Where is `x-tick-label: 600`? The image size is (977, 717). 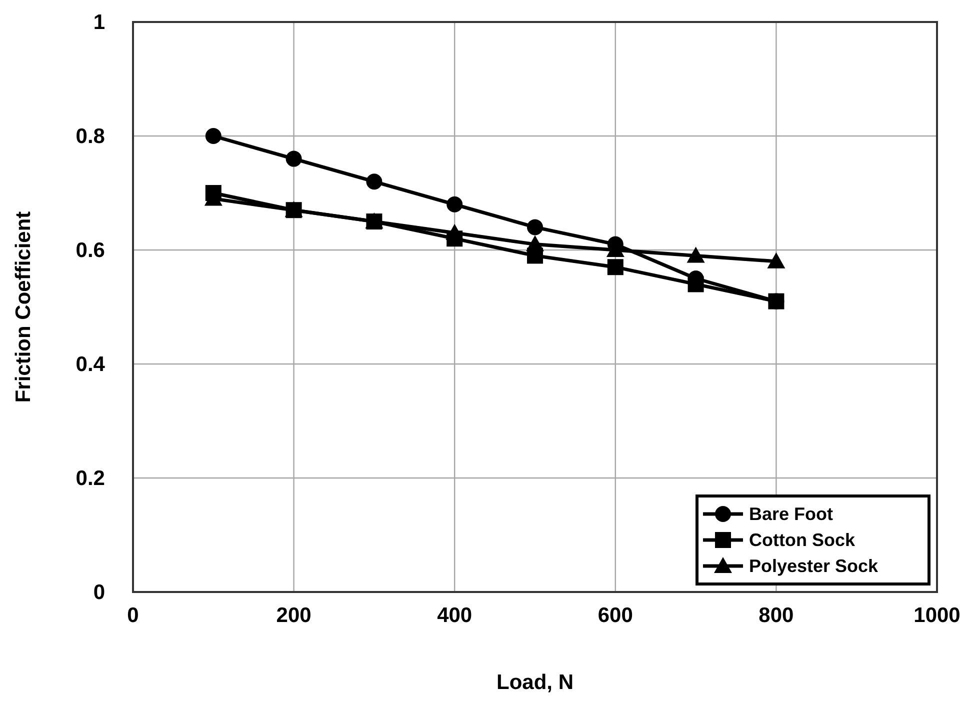 x-tick-label: 600 is located at coordinates (615, 615).